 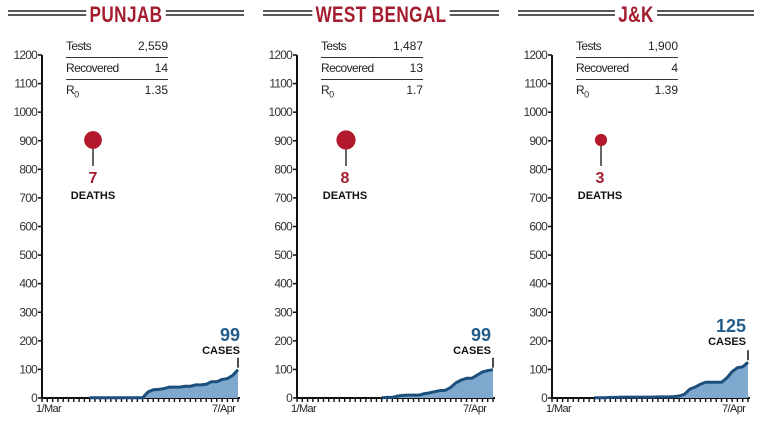 I want to click on stats-table: Tests 2,559 Recovered 14 R0 1.35, so click(x=117, y=68).